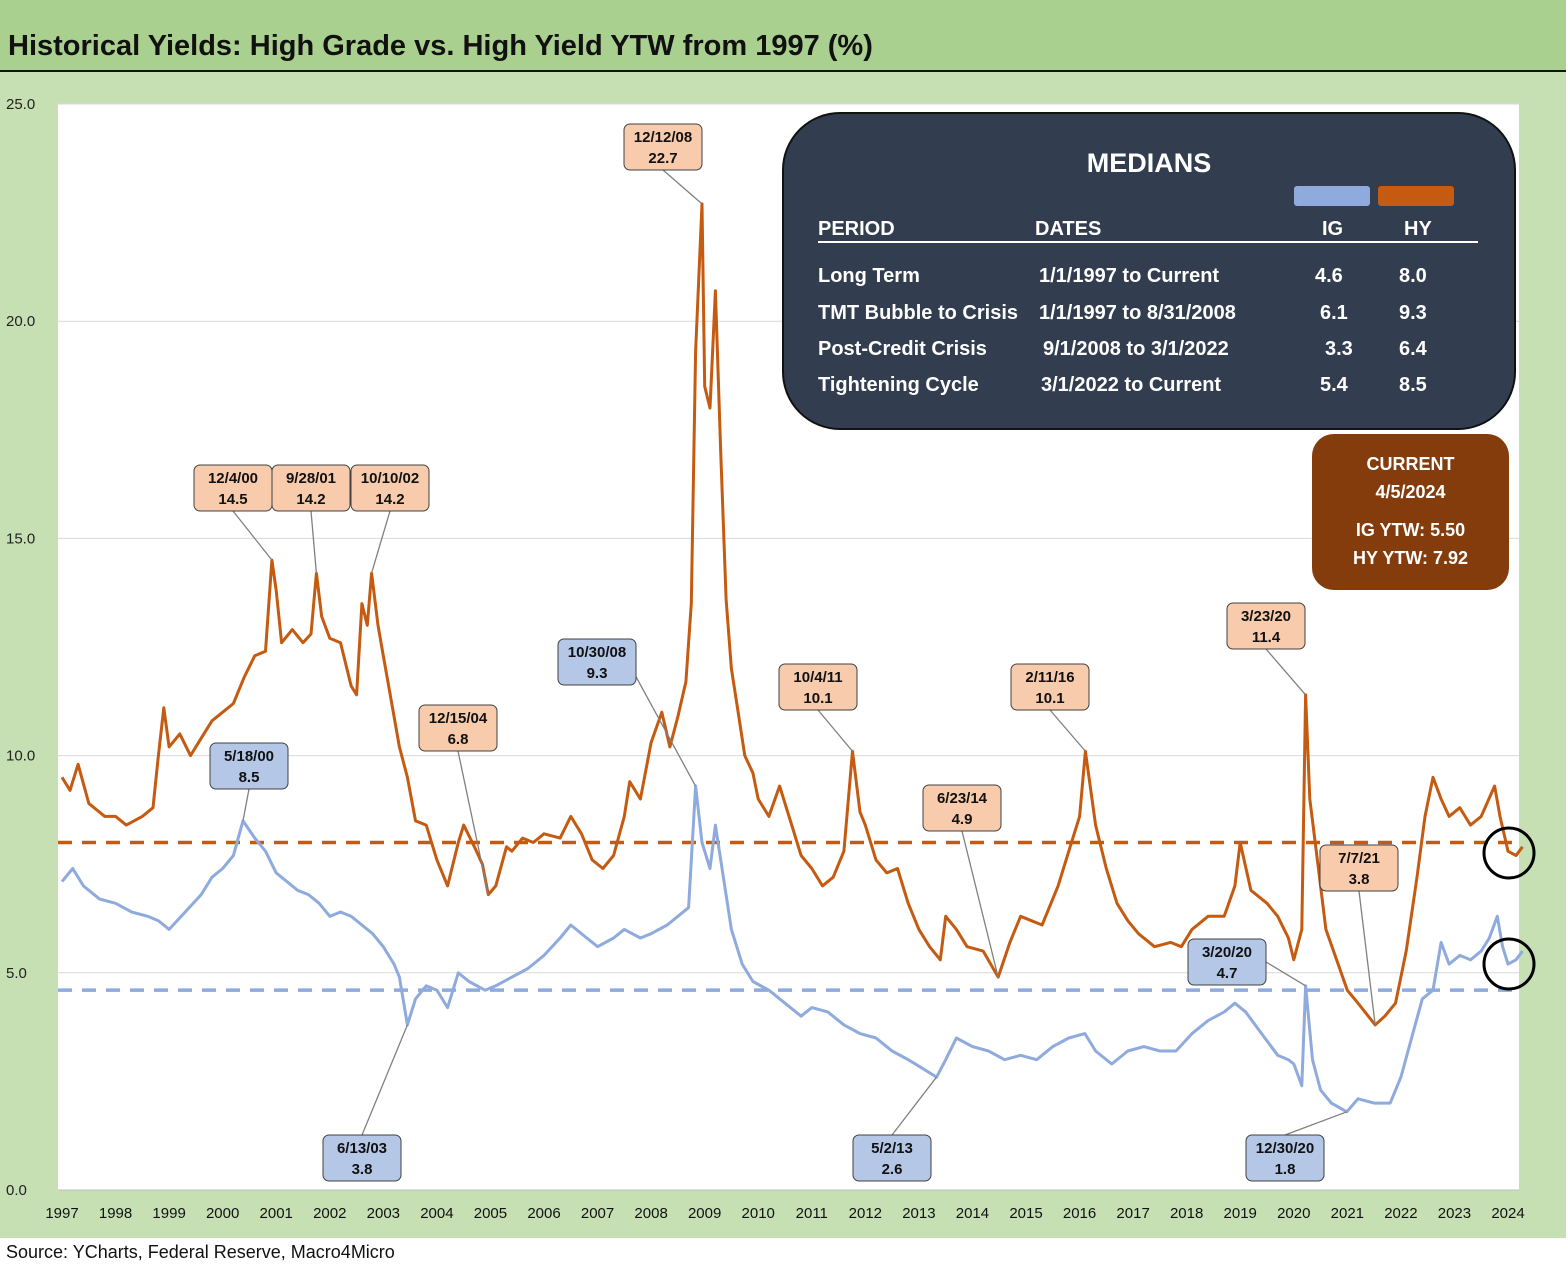 The width and height of the screenshot is (1566, 1272). Describe the element at coordinates (390, 478) in the screenshot. I see `callout-date: 10/10/02` at that location.